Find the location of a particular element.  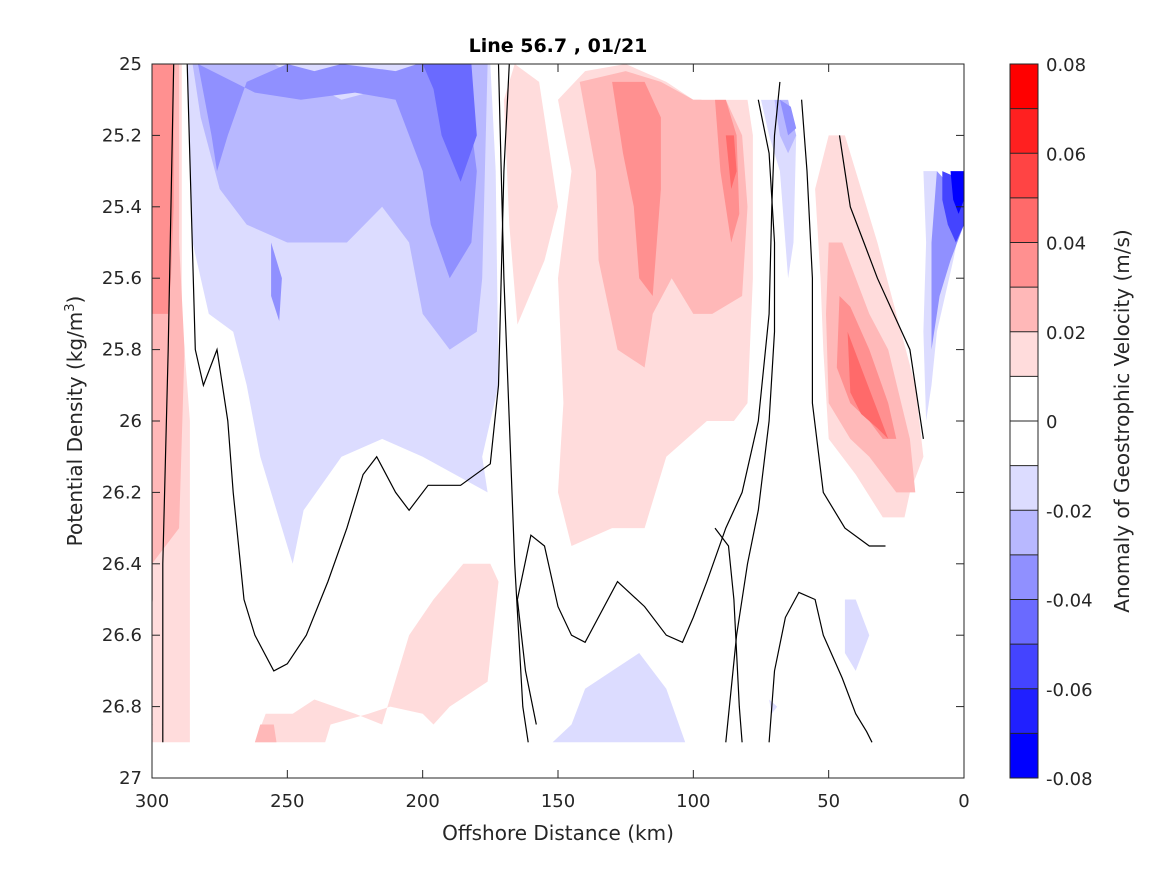

y-tick-label: 27 is located at coordinates (130, 778).